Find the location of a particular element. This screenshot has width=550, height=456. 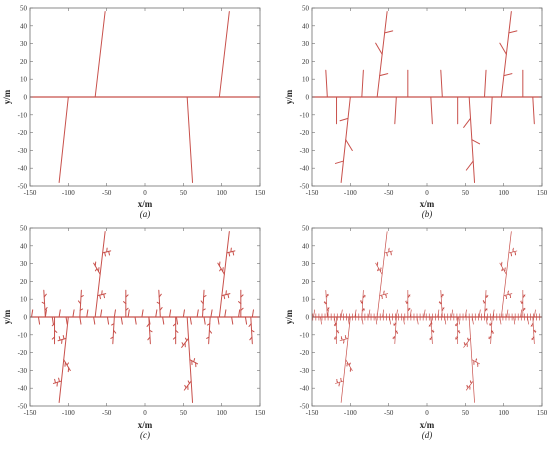

x-tick-label: 50 is located at coordinates (466, 193).